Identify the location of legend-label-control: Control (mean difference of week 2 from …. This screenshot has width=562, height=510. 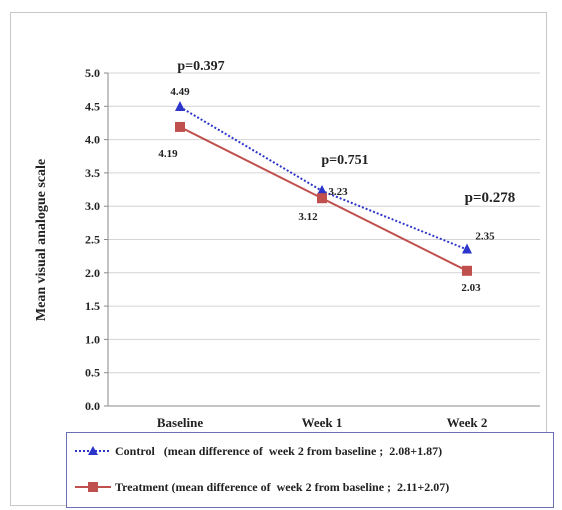
(279, 450).